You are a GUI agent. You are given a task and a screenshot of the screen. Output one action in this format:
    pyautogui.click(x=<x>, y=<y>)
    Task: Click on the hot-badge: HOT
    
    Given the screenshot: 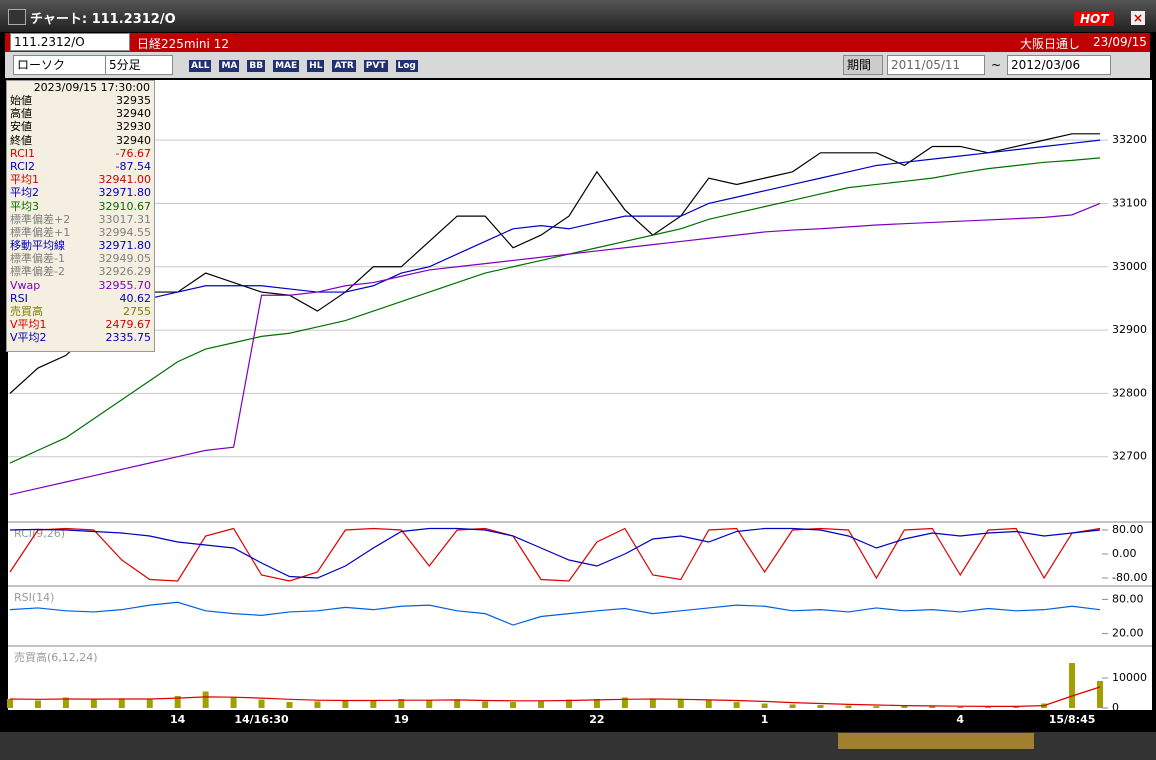 What is the action you would take?
    pyautogui.click(x=1094, y=19)
    